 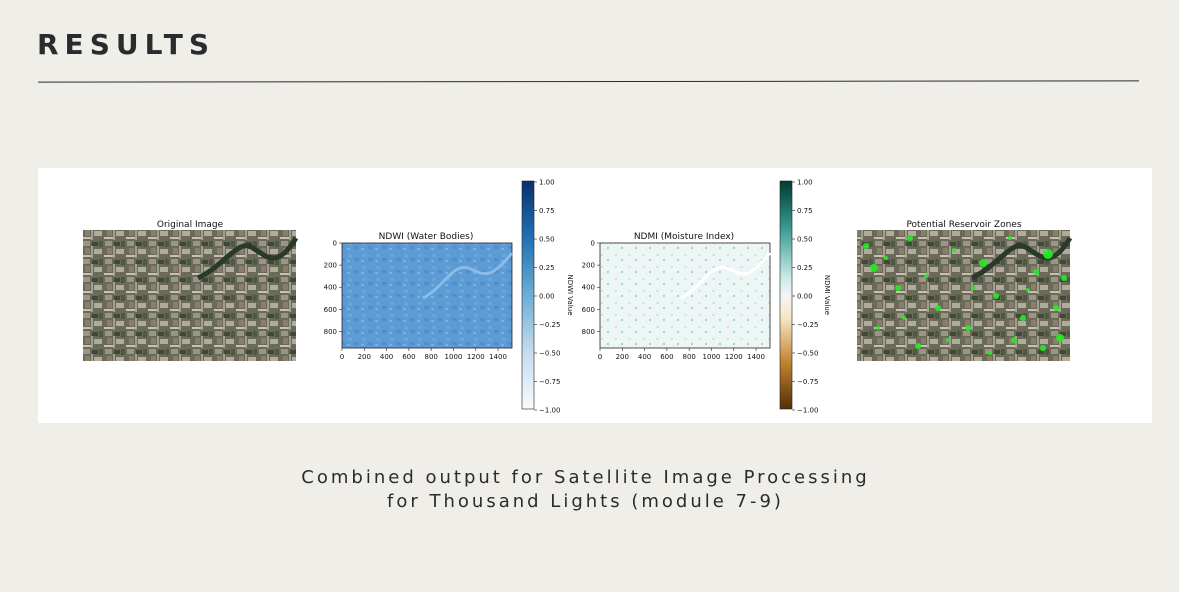 I want to click on panel-title-original: Original Image, so click(x=190, y=225).